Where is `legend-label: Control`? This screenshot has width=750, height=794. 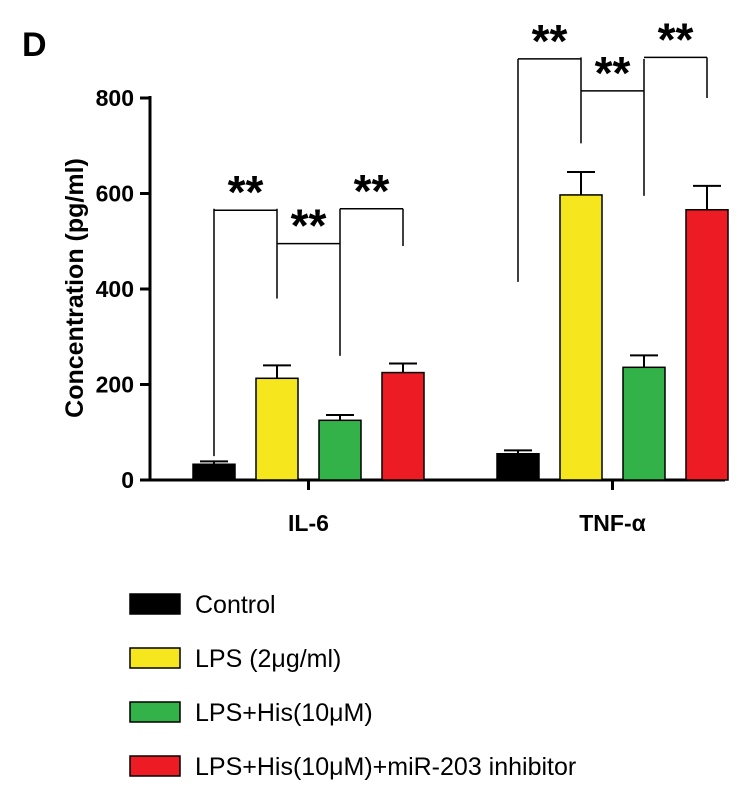
legend-label: Control is located at coordinates (235, 605).